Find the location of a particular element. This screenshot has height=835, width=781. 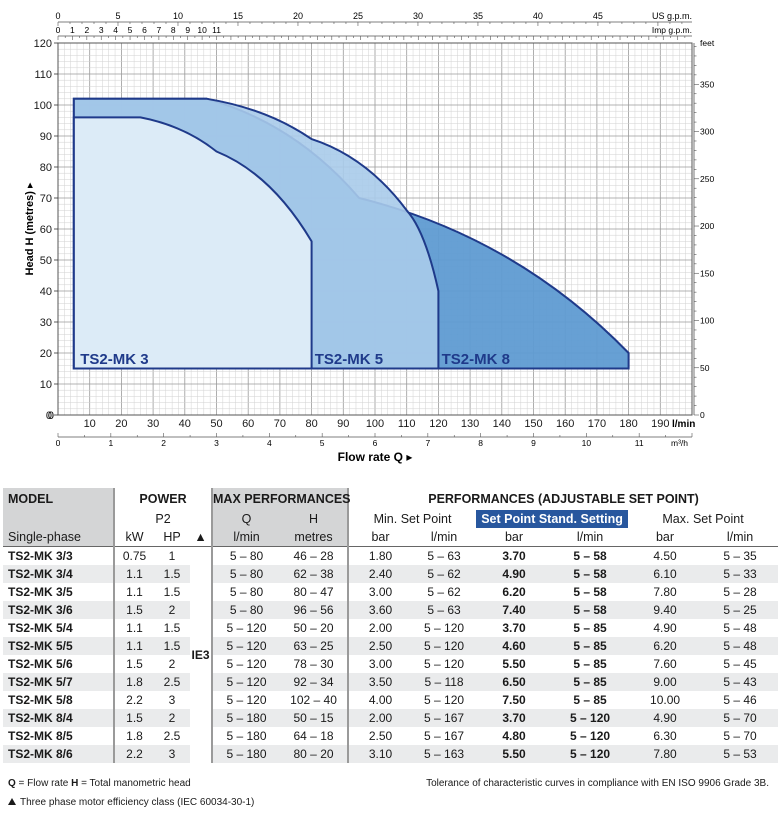

kw-cell: 0.75 is located at coordinates (133, 555).